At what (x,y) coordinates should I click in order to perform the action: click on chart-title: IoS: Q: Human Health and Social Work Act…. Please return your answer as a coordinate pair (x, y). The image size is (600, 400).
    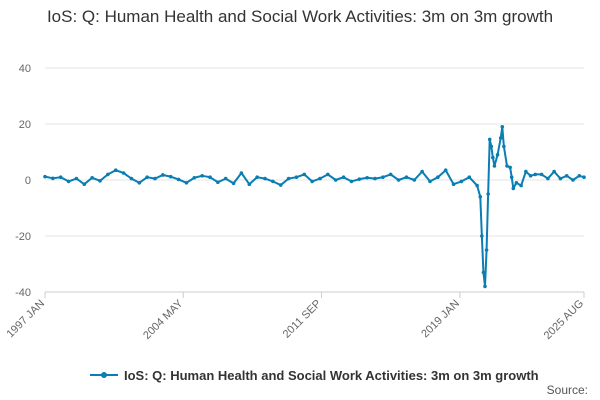
    Looking at the image, I should click on (300, 16).